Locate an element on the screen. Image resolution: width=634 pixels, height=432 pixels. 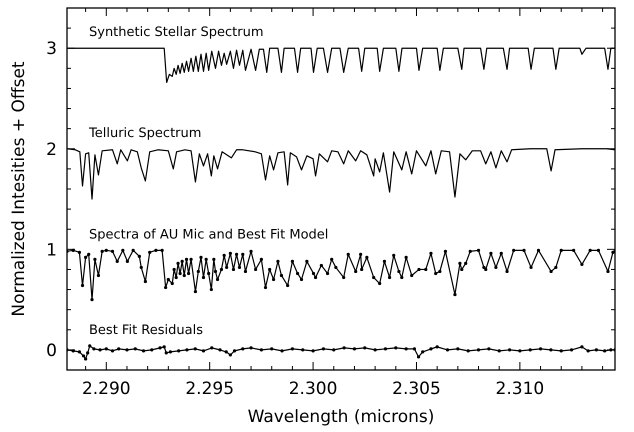
x-tick-label: 2.290 is located at coordinates (106, 389).